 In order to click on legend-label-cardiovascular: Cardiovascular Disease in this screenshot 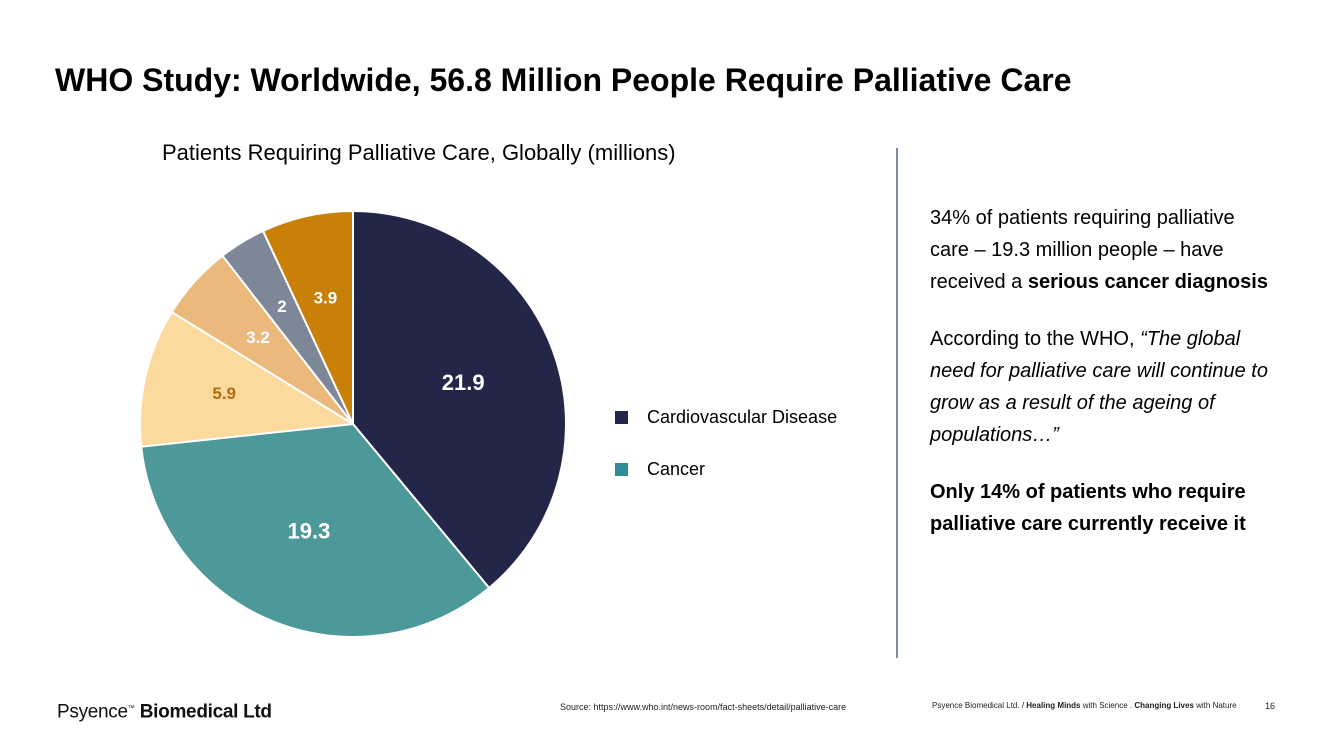, I will do `click(742, 417)`.